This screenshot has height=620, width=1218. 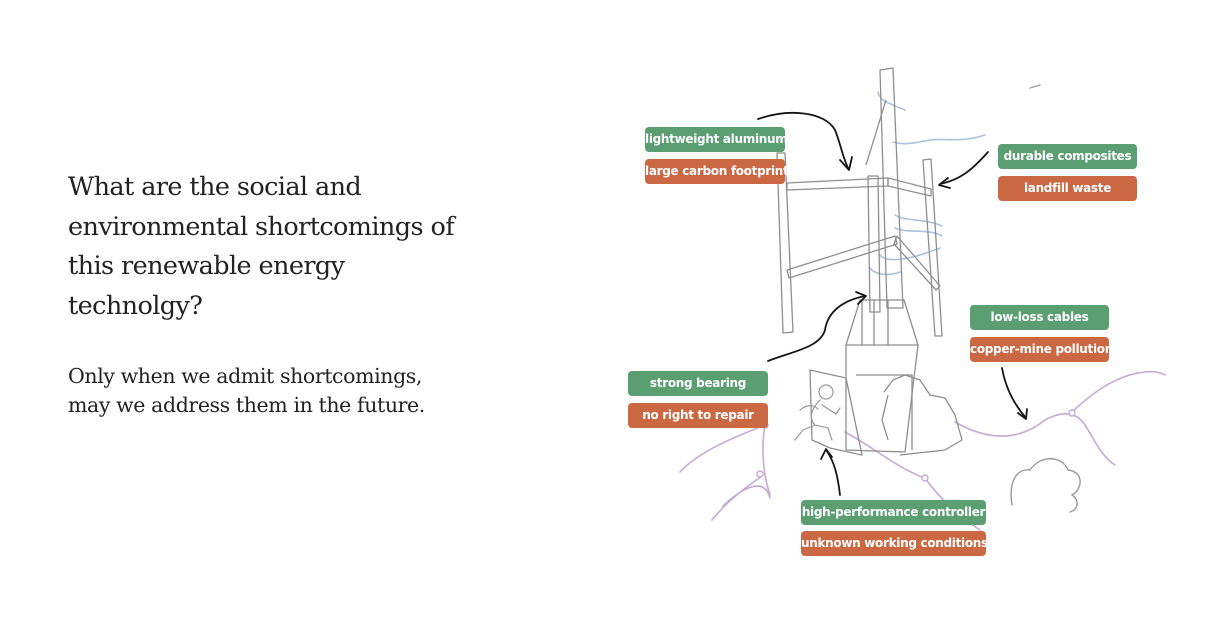 What do you see at coordinates (698, 415) in the screenshot?
I see `bearing-con-tag: no right to repair` at bounding box center [698, 415].